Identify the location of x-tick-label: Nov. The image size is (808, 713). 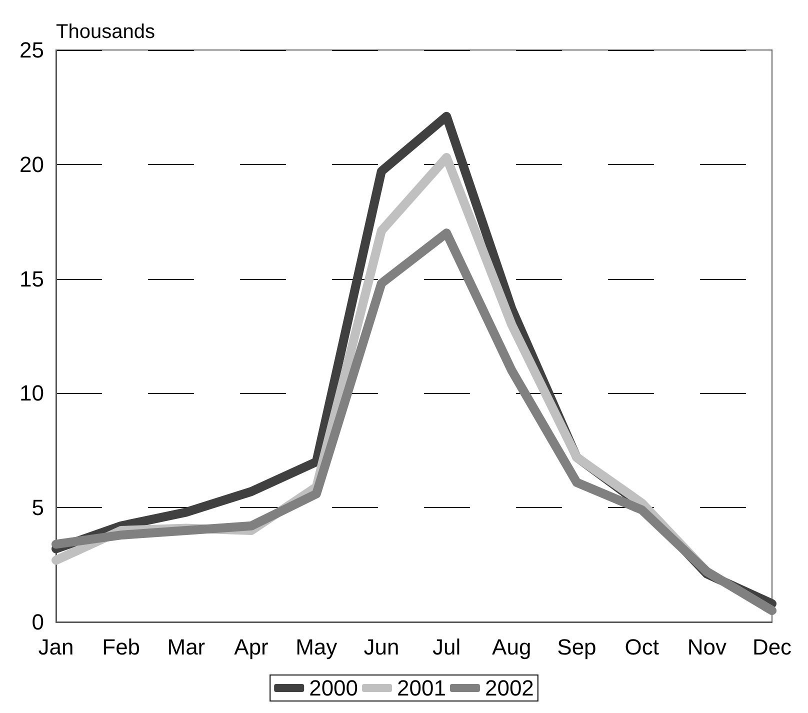
(706, 647).